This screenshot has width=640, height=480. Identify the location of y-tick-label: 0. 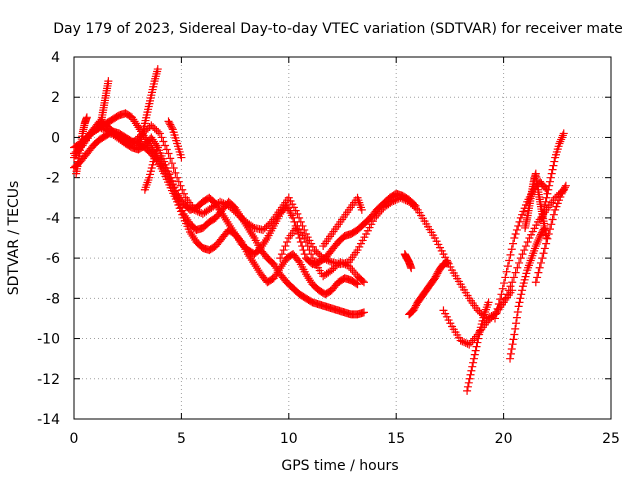
(55, 138).